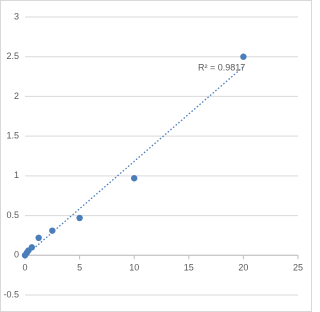 The height and width of the screenshot is (312, 320). Describe the element at coordinates (16, 175) in the screenshot. I see `y-tick-label: 1` at that location.